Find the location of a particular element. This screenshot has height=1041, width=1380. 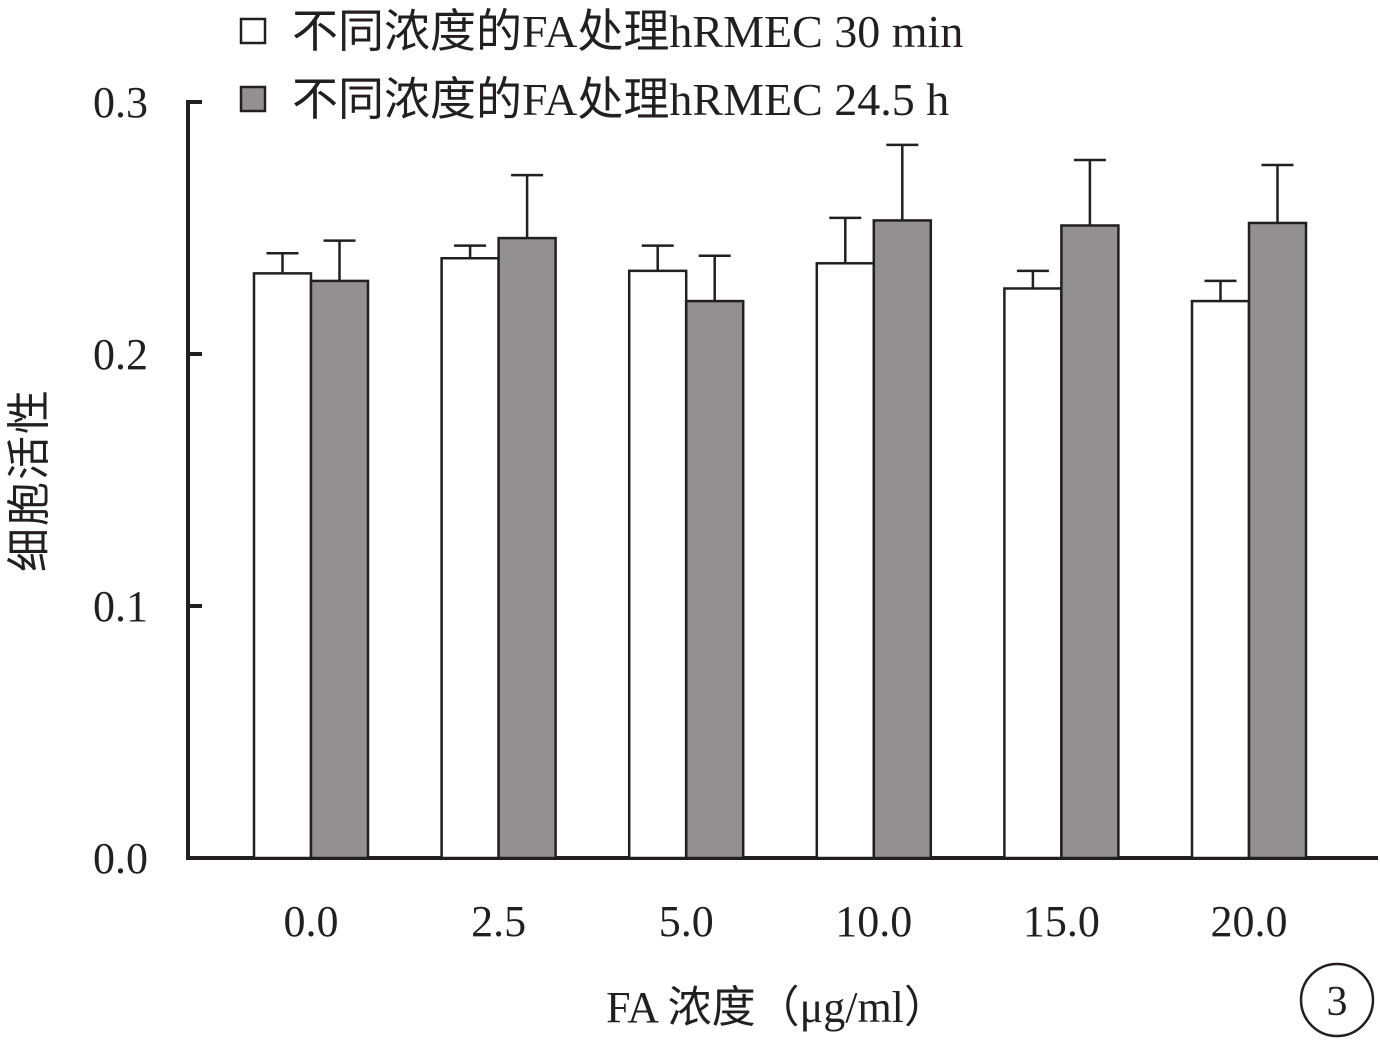

y-axis-label: 细胞活性 is located at coordinates (29, 480).